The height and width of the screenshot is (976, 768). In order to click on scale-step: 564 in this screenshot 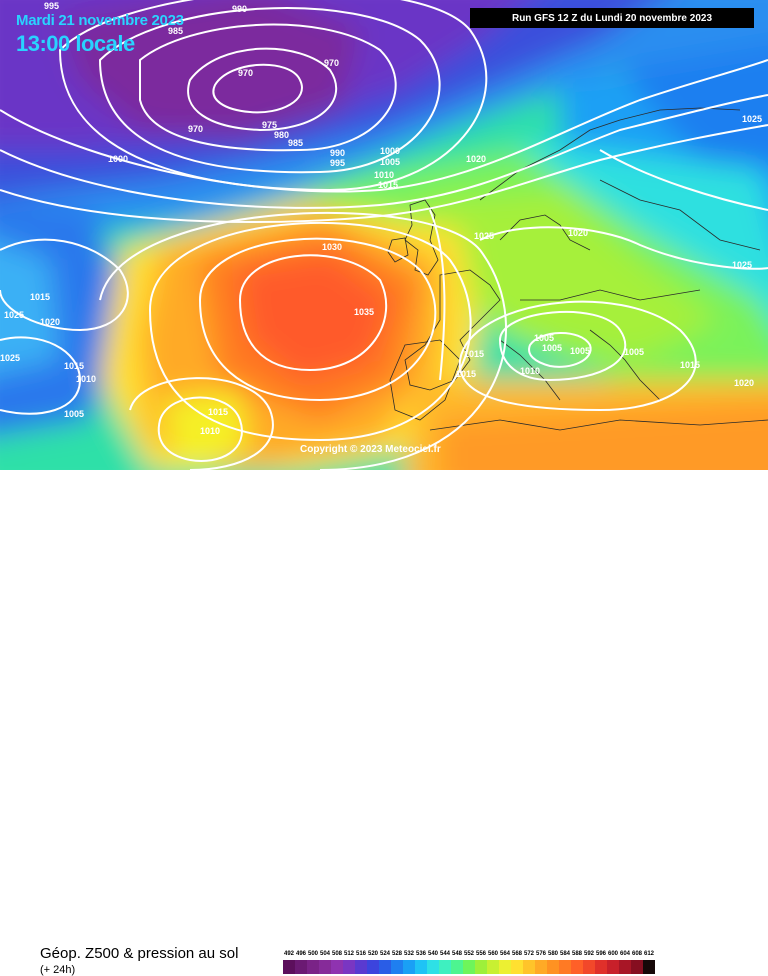, I will do `click(505, 961)`.